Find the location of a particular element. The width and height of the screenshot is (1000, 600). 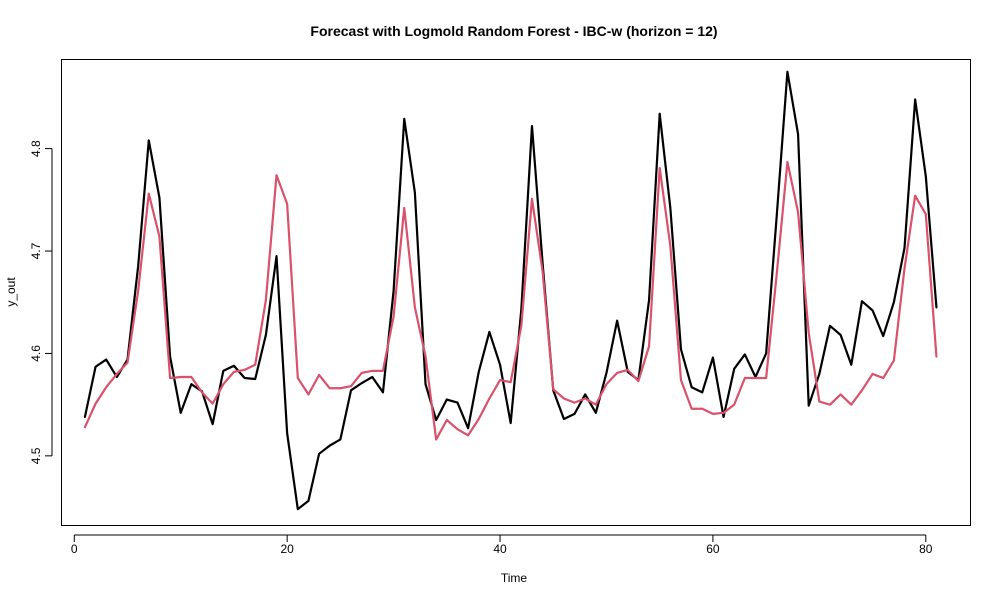

x-tick-label: 40 is located at coordinates (500, 549).